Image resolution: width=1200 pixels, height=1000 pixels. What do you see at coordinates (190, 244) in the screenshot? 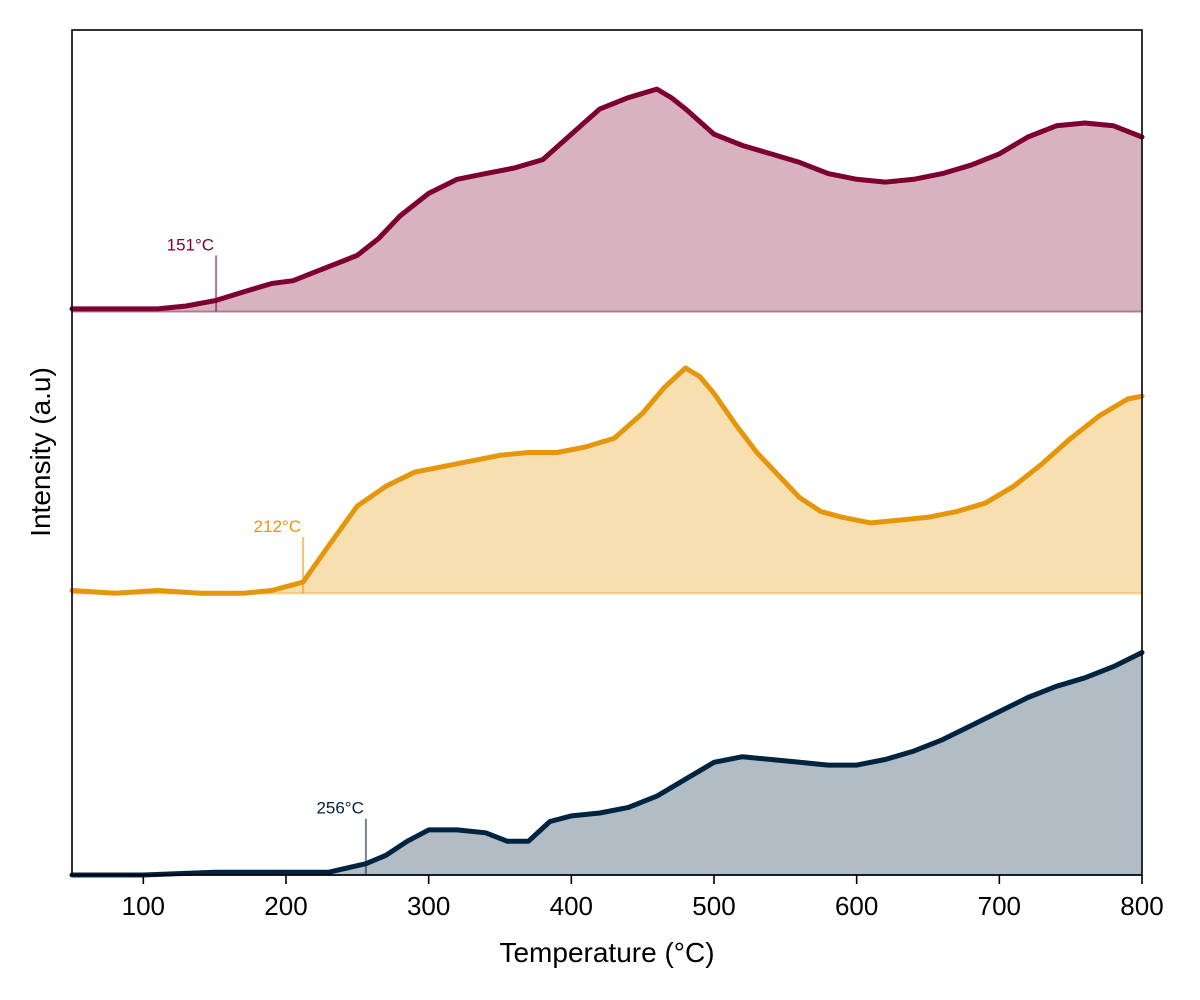
I see `series-0-onset-label: 151°C` at bounding box center [190, 244].